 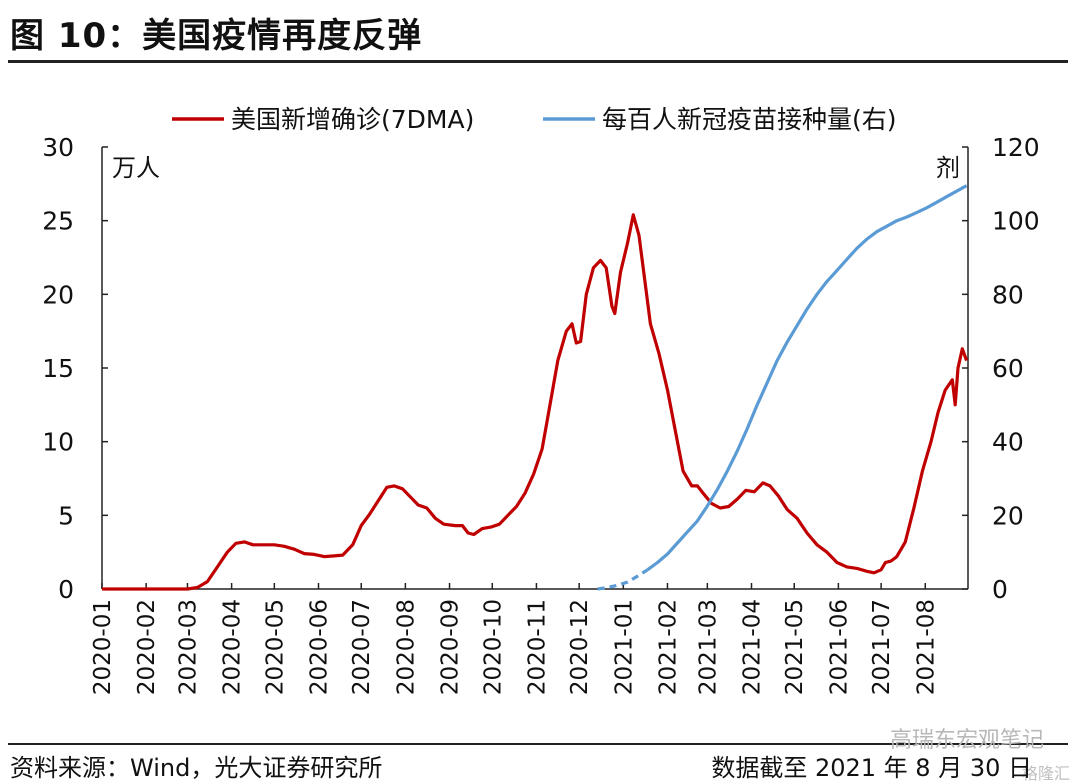 What do you see at coordinates (1008, 442) in the screenshot?
I see `right-tick-label: 40` at bounding box center [1008, 442].